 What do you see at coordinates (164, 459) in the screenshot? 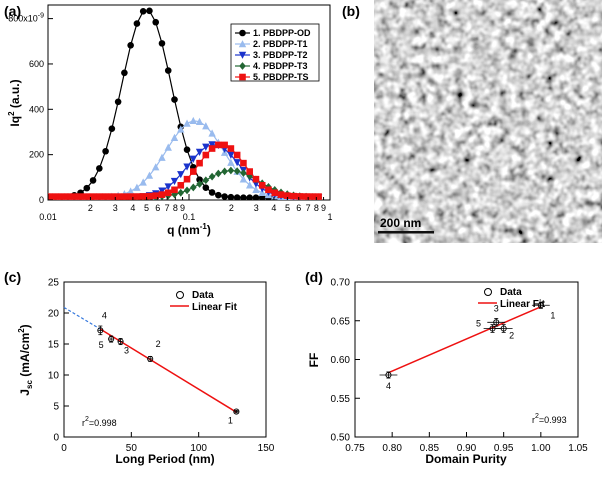
I see `x-axis-title-c: Long Period (nm)` at bounding box center [164, 459].